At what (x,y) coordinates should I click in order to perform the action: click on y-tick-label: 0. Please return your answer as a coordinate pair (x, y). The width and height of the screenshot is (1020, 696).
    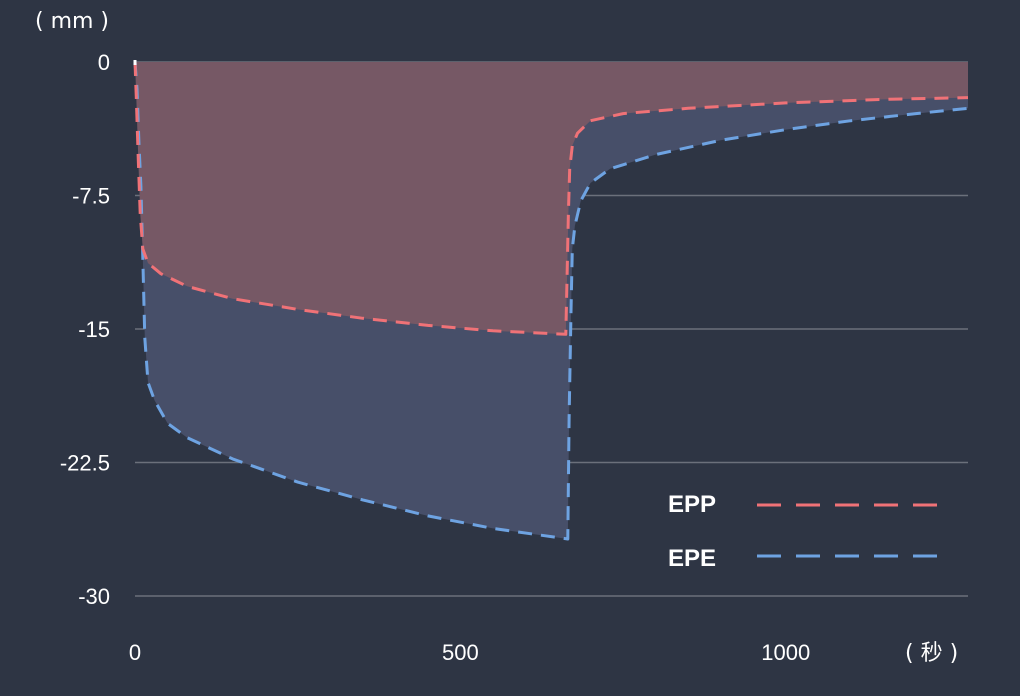
    Looking at the image, I should click on (104, 62).